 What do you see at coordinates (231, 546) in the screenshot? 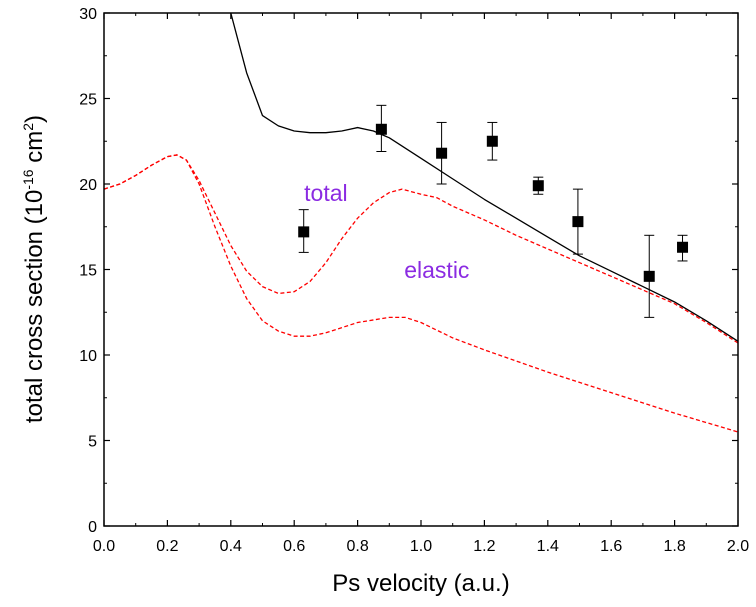
I see `x-tick-label: 0.4` at bounding box center [231, 546].